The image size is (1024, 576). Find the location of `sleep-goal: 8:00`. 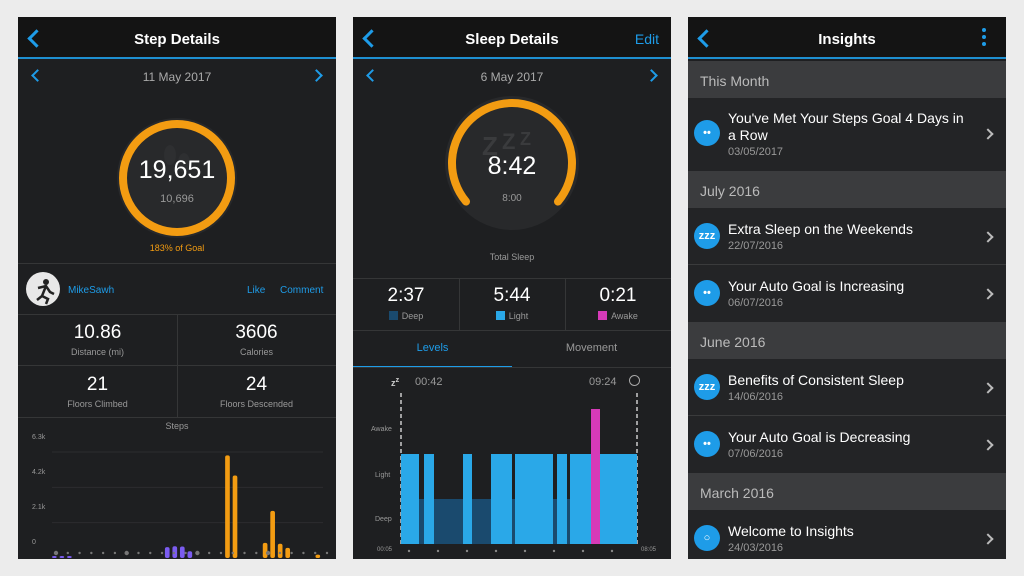

sleep-goal: 8:00 is located at coordinates (512, 198).